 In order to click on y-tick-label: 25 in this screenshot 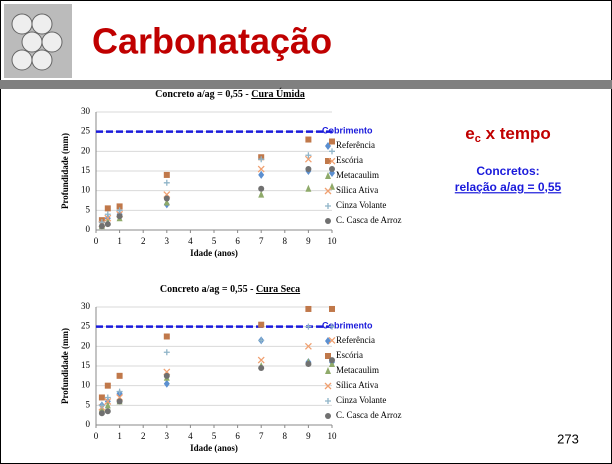, I will do `click(86, 326)`.